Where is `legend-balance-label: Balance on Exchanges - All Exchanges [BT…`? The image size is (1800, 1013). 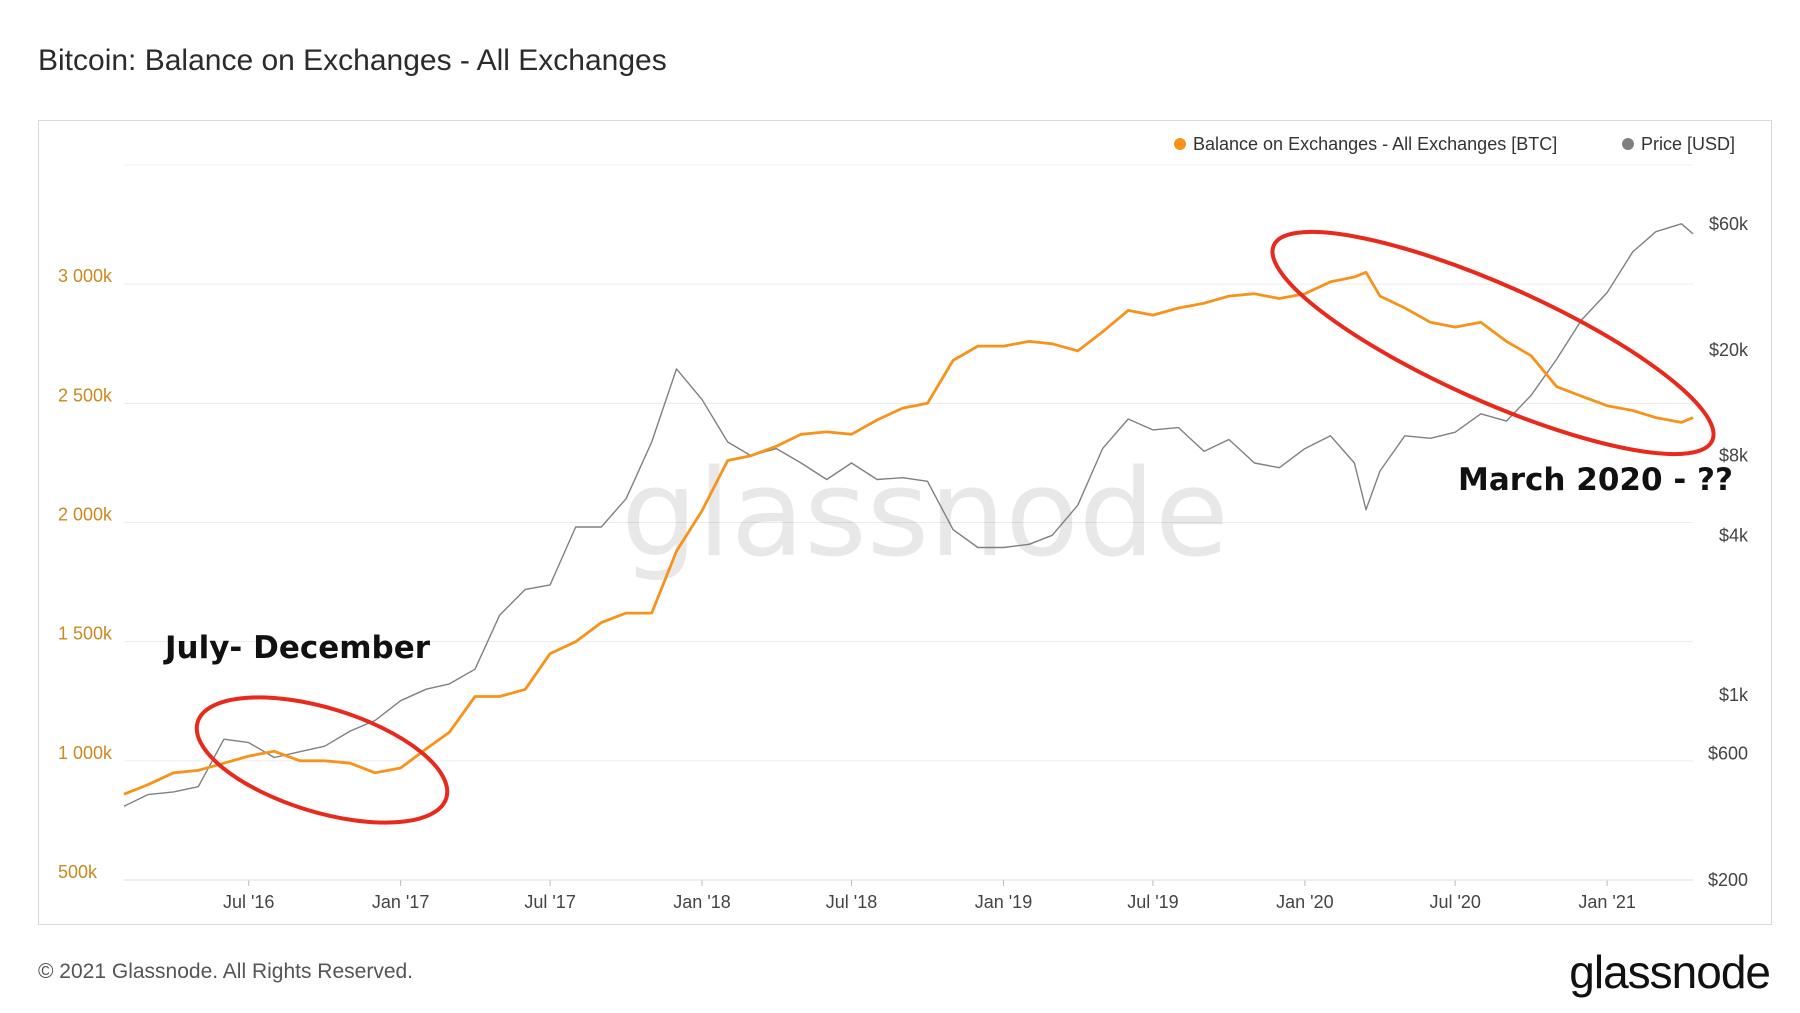 legend-balance-label: Balance on Exchanges - All Exchanges [BT… is located at coordinates (1375, 144).